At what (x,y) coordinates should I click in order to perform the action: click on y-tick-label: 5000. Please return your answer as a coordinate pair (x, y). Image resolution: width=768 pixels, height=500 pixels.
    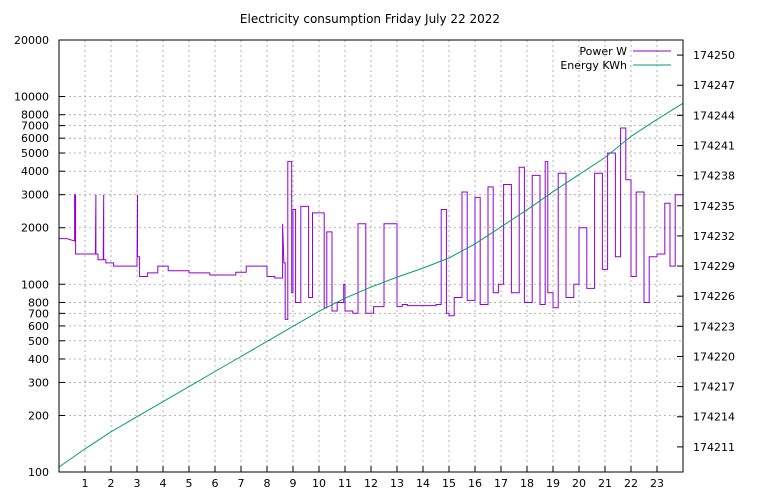
    Looking at the image, I should click on (35, 153).